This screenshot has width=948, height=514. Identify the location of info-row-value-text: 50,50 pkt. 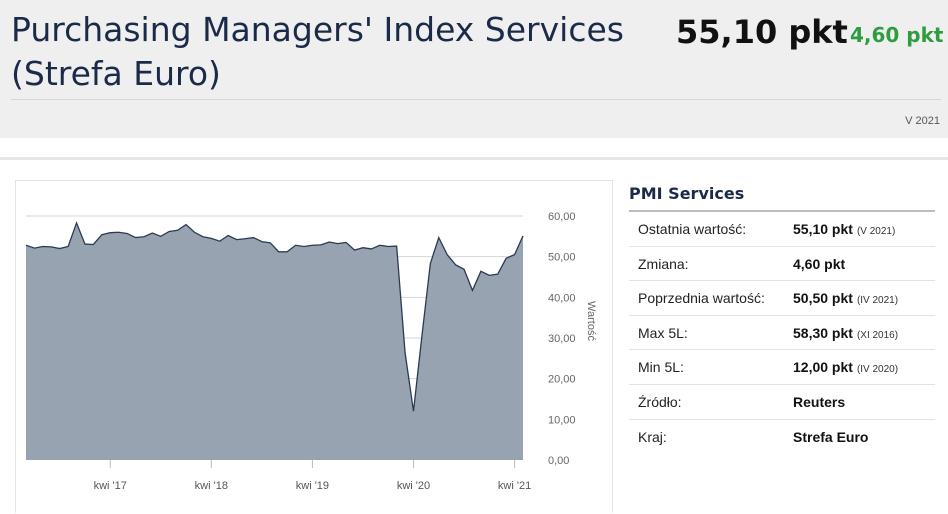
(823, 298).